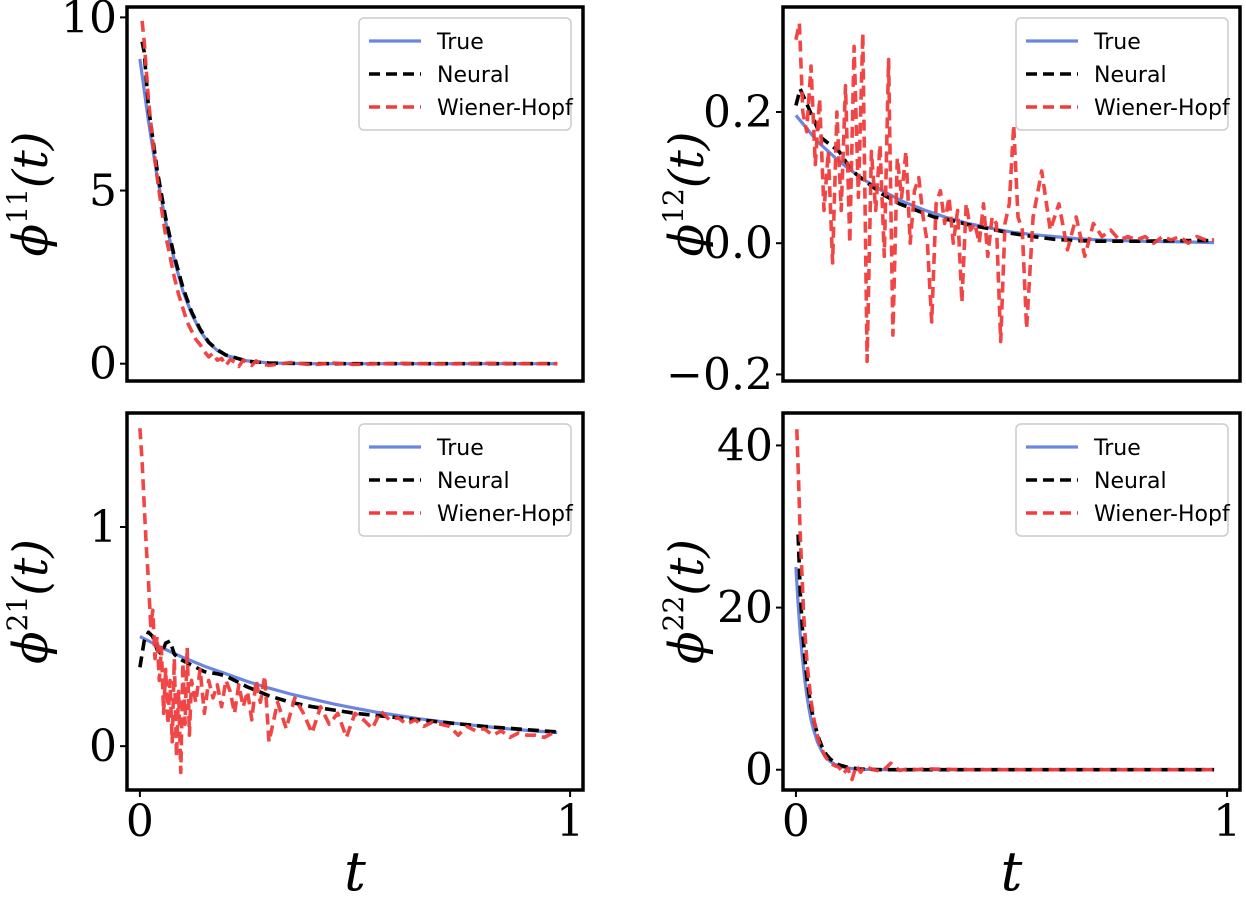 The width and height of the screenshot is (1246, 905). What do you see at coordinates (17, 206) in the screenshot?
I see `y-label-sup: 11` at bounding box center [17, 206].